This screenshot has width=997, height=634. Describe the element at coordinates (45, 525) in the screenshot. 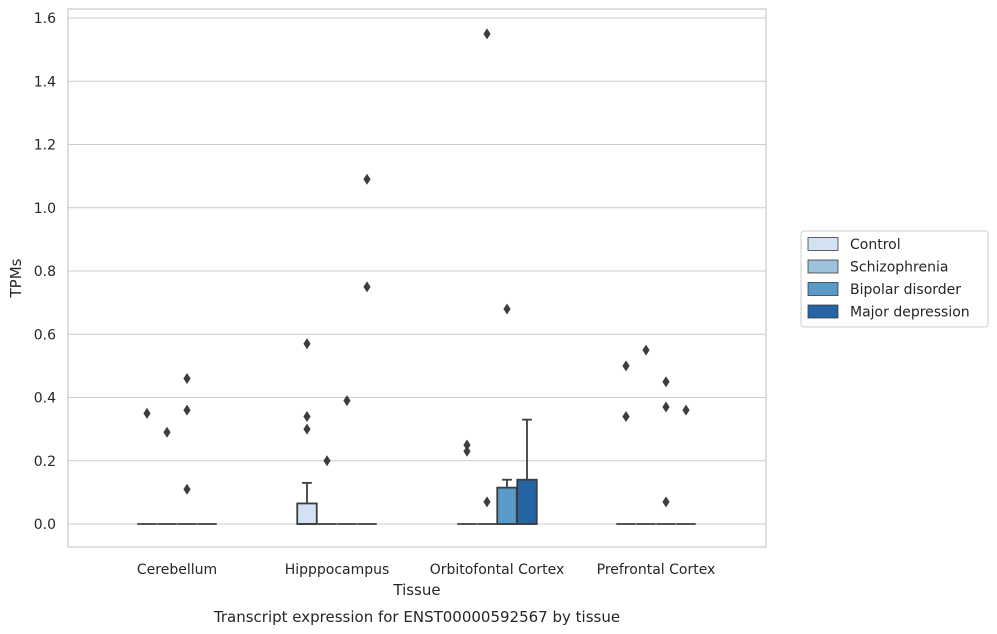

I see `y-tick-label: 0.0` at that location.